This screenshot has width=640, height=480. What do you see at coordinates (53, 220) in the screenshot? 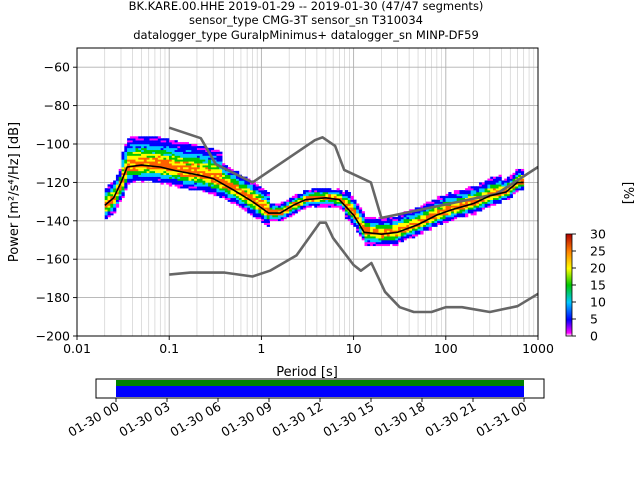
I see `y-tick-label: −140` at bounding box center [53, 220].